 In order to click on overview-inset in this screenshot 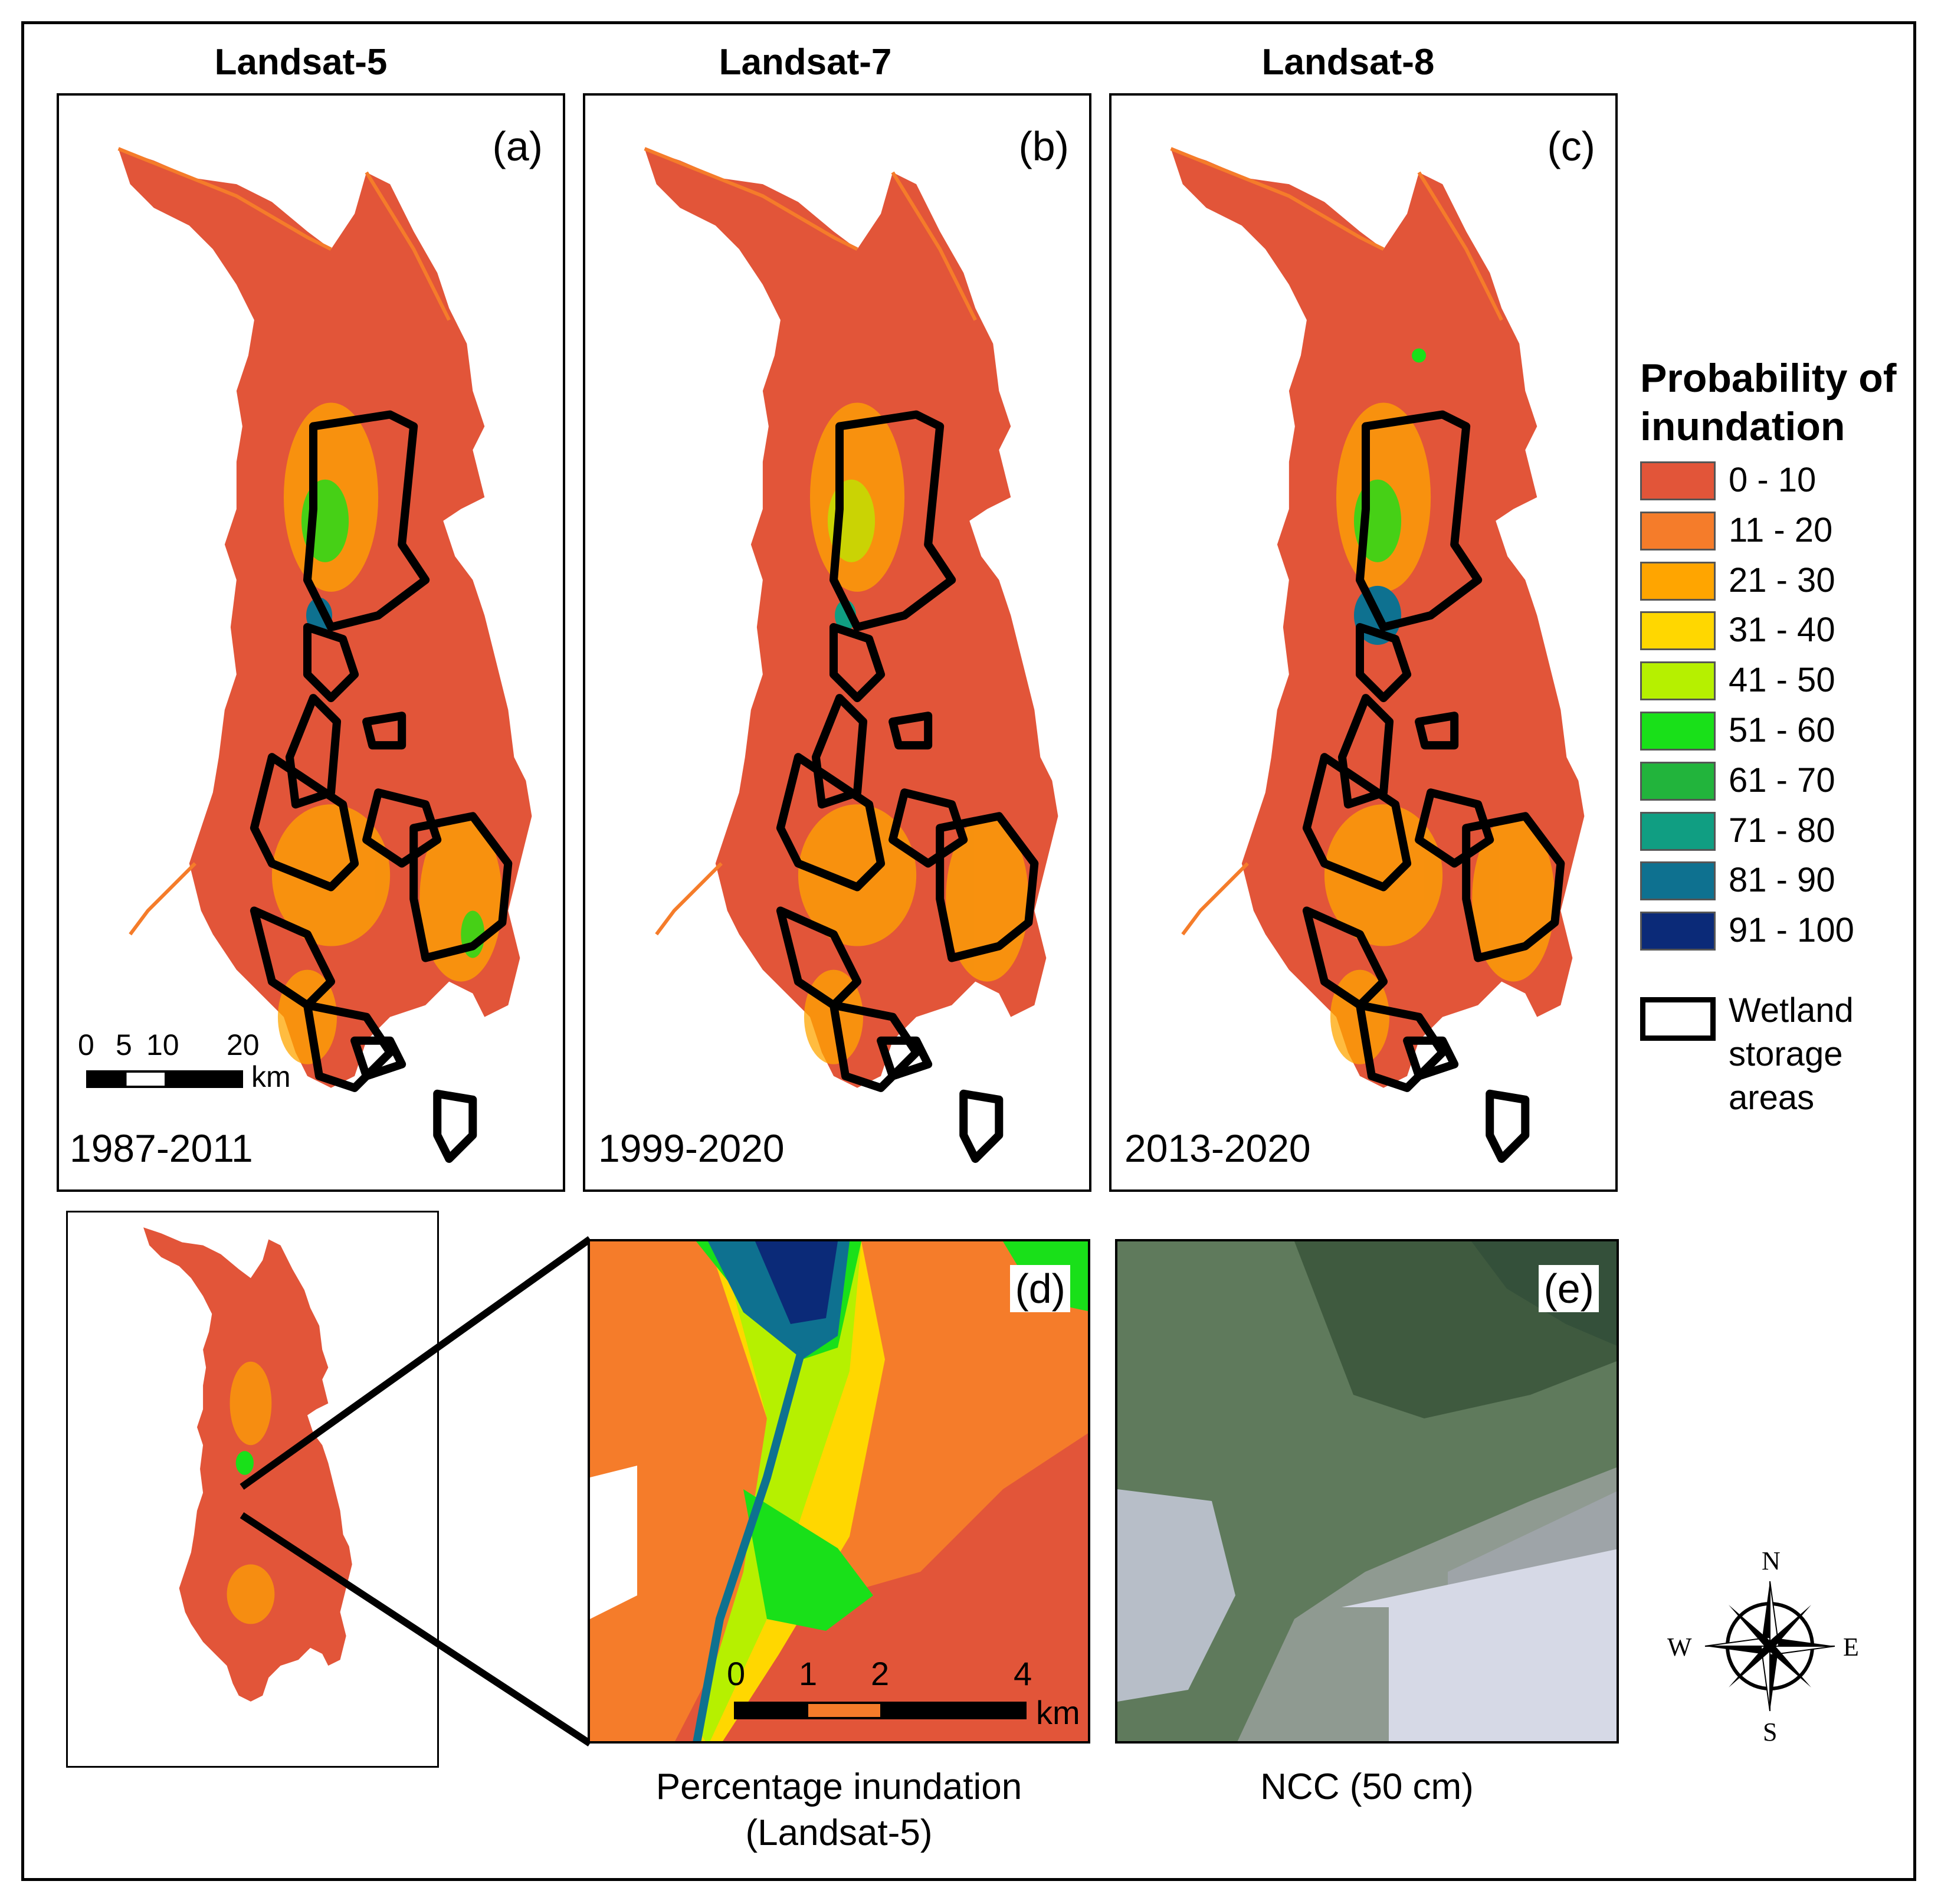, I will do `click(252, 1489)`.